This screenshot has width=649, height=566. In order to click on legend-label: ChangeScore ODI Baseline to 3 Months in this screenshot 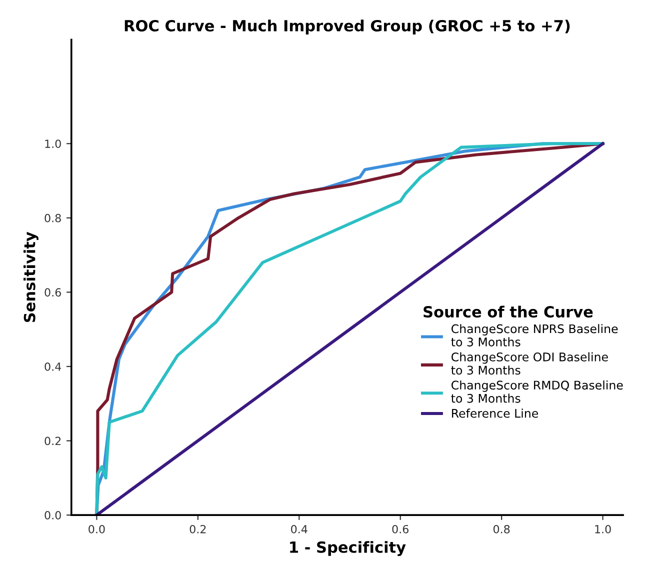, I will do `click(529, 363)`.